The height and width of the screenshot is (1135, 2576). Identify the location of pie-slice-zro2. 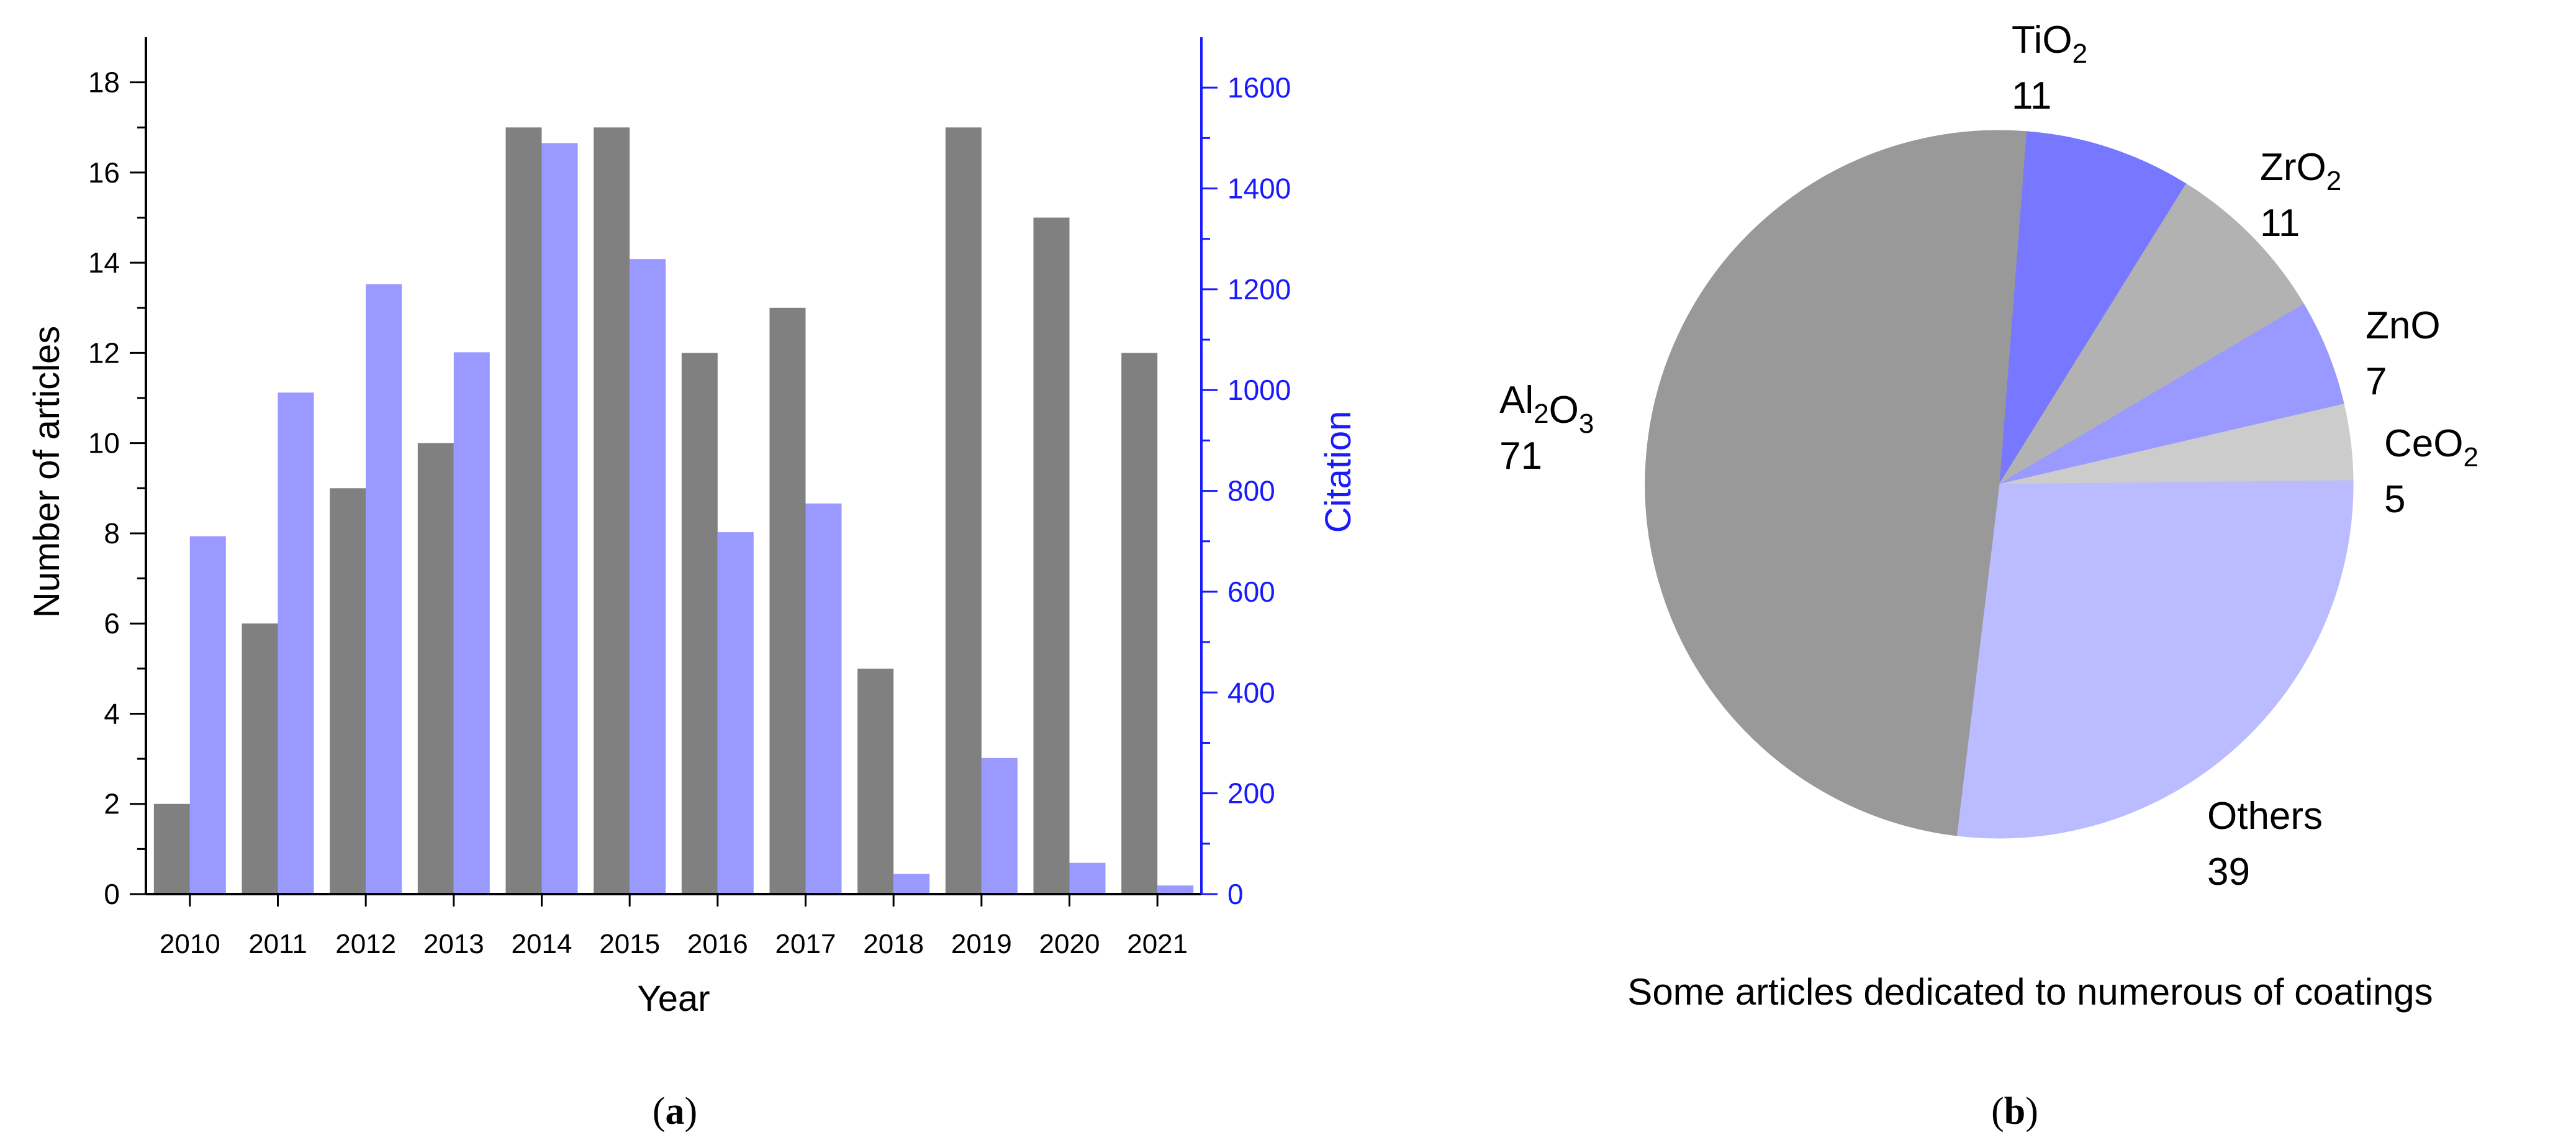
(2152, 334).